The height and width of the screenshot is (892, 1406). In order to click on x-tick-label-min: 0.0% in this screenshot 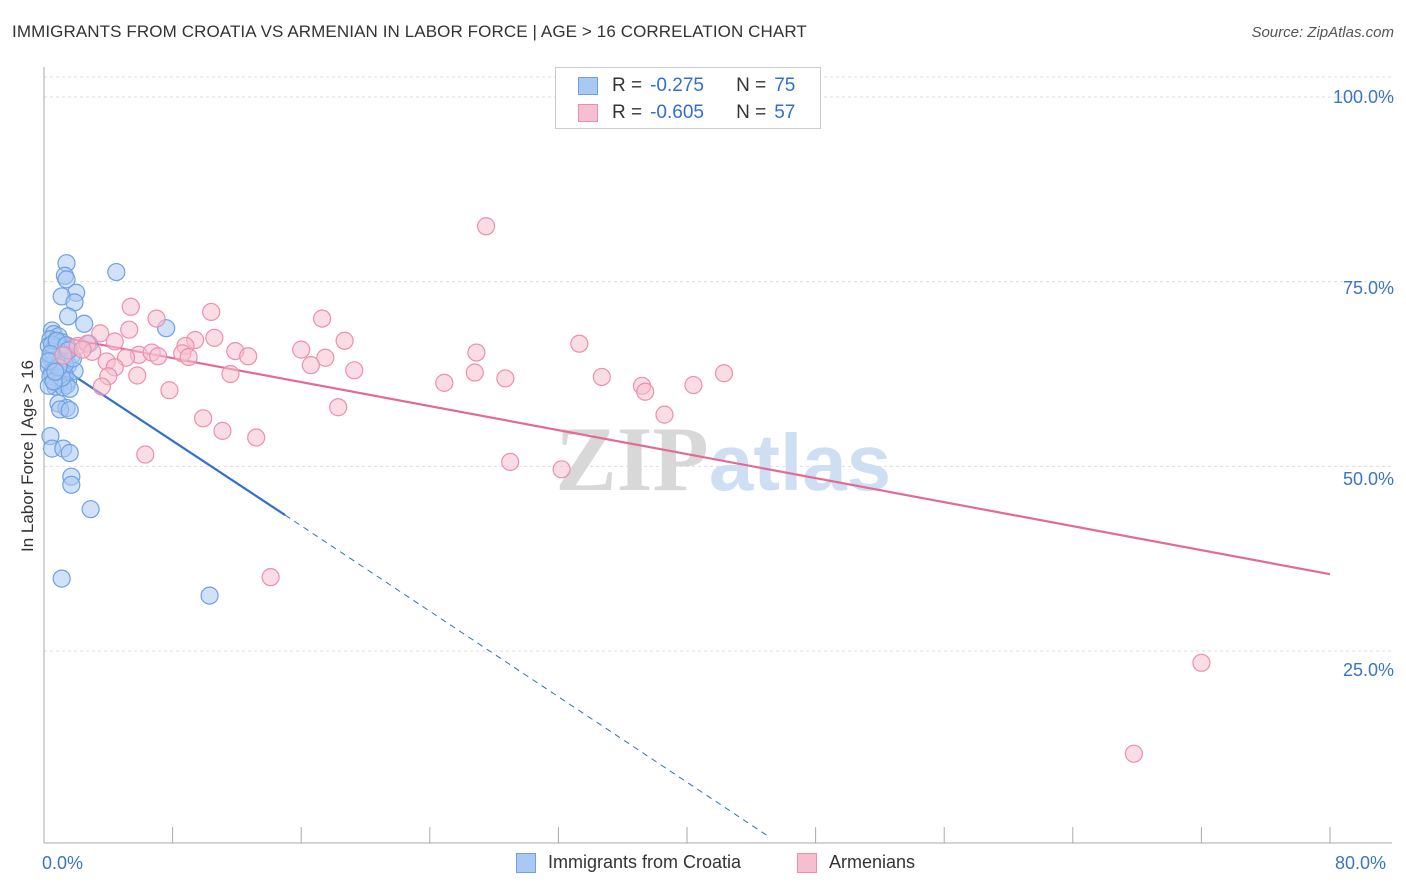, I will do `click(63, 863)`.